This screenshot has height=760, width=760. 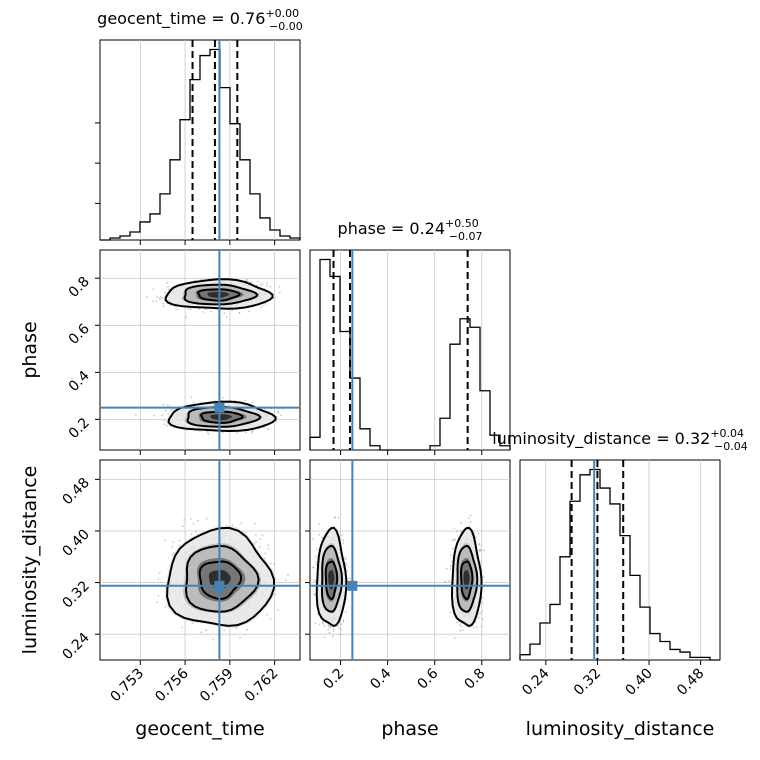 I want to click on hist-phase-title: phase = 0.24+0.50 −0.07, so click(x=410, y=230).